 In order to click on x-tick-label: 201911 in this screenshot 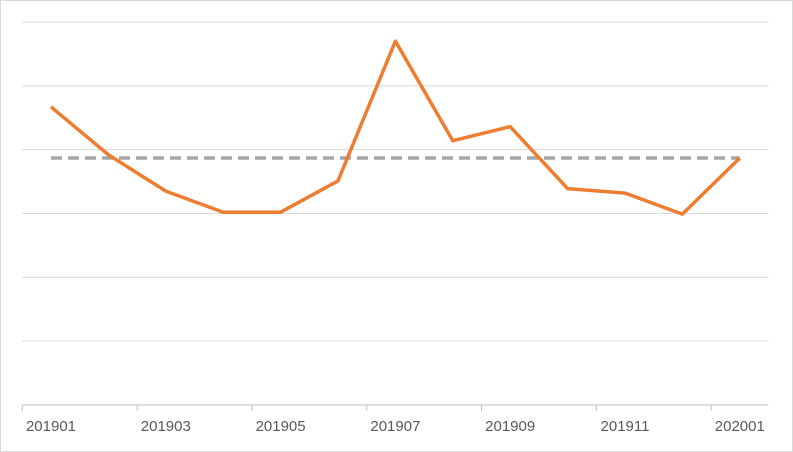, I will do `click(625, 426)`.